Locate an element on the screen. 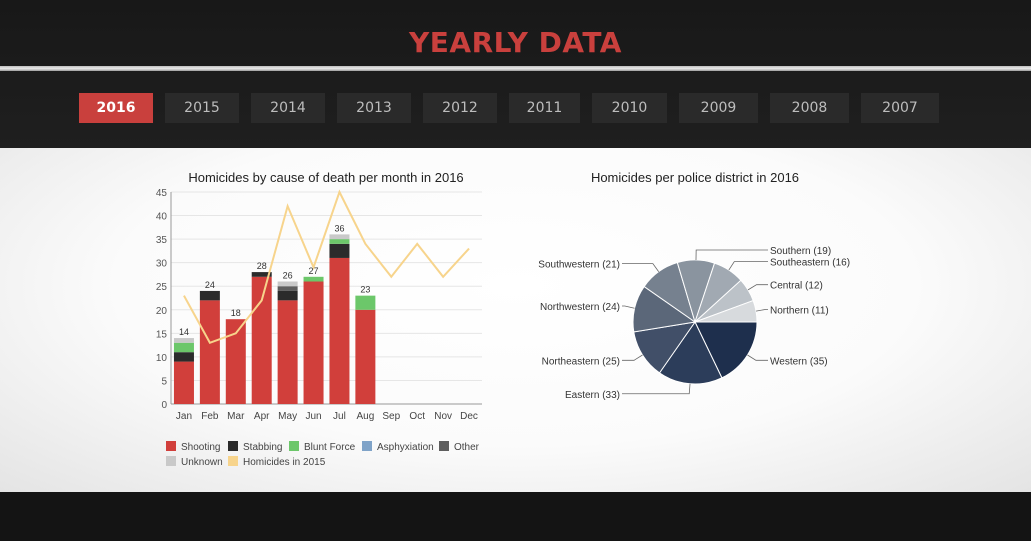 The height and width of the screenshot is (541, 1031). bar-total-label: 14 is located at coordinates (184, 332).